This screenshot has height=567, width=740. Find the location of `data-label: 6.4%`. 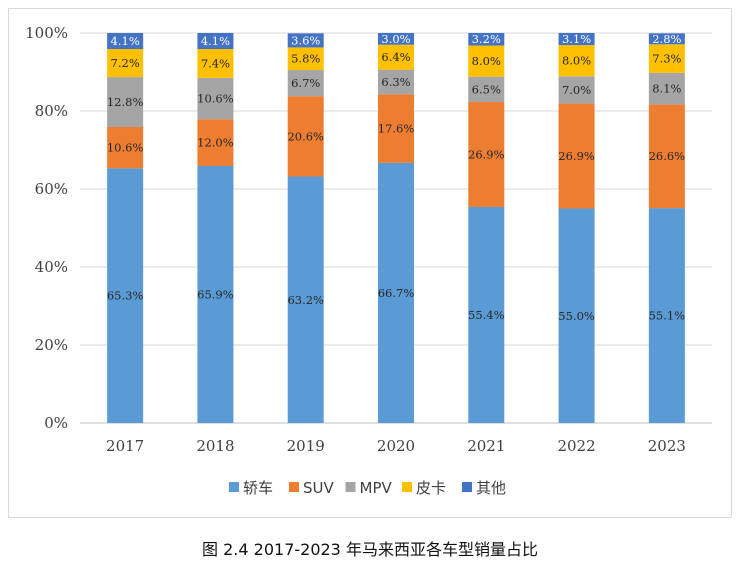

data-label: 6.4% is located at coordinates (395, 57).